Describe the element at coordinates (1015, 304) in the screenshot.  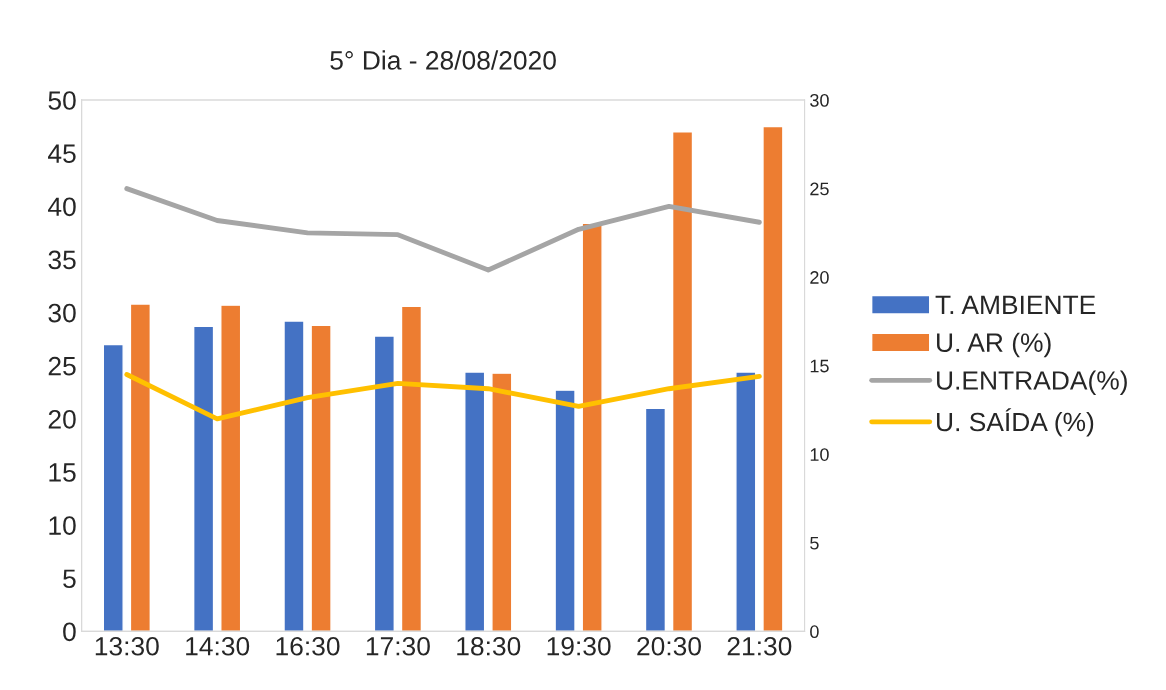
I see `legend-label: T. AMBIENTE` at that location.